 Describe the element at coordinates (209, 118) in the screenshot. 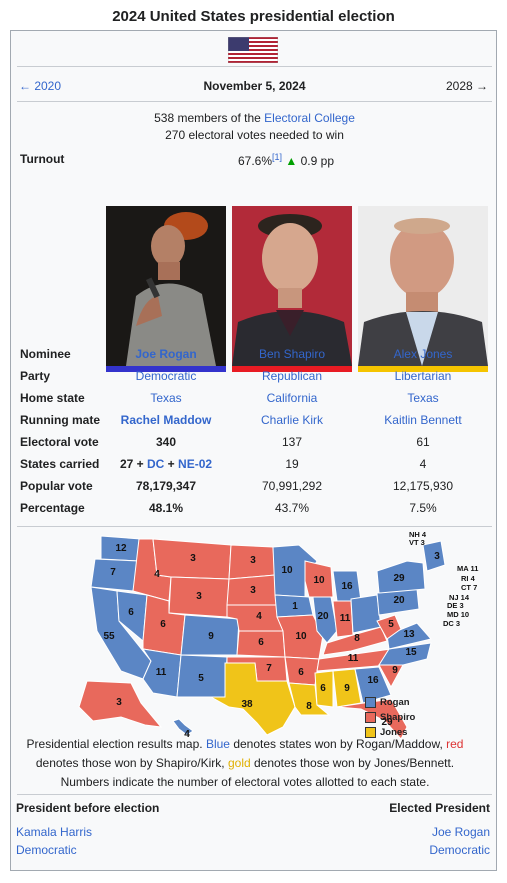

I see `college-text: 538 members of the` at that location.